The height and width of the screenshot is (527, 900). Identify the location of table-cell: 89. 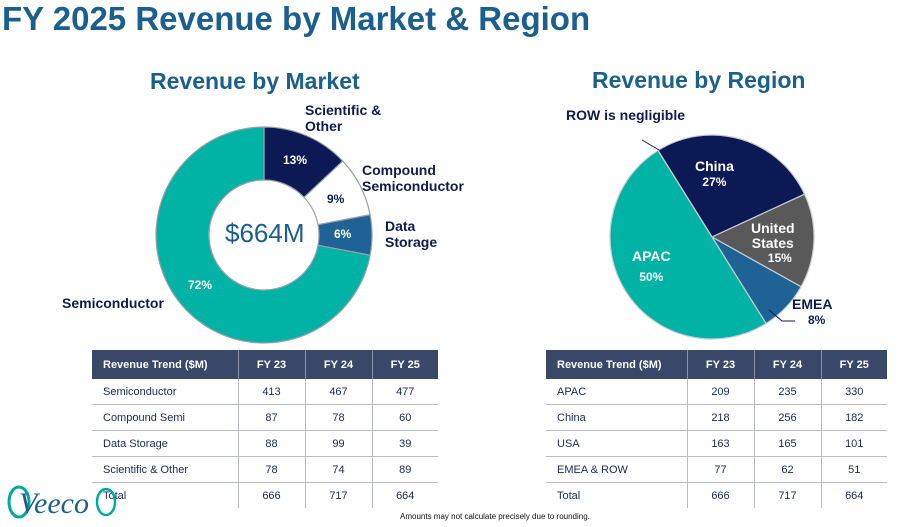
(405, 469).